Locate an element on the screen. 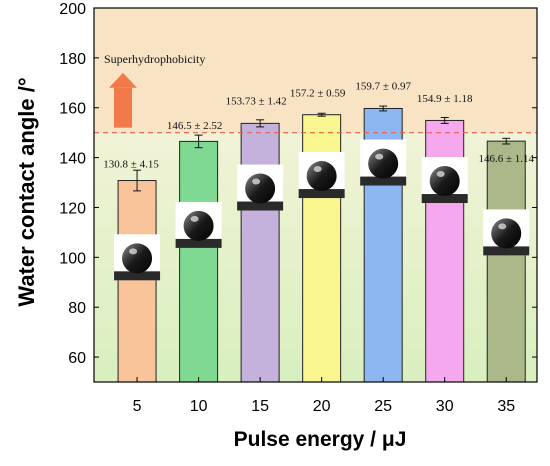 The image size is (550, 466). data-label-10: 146.5 ± 2.52 is located at coordinates (195, 126).